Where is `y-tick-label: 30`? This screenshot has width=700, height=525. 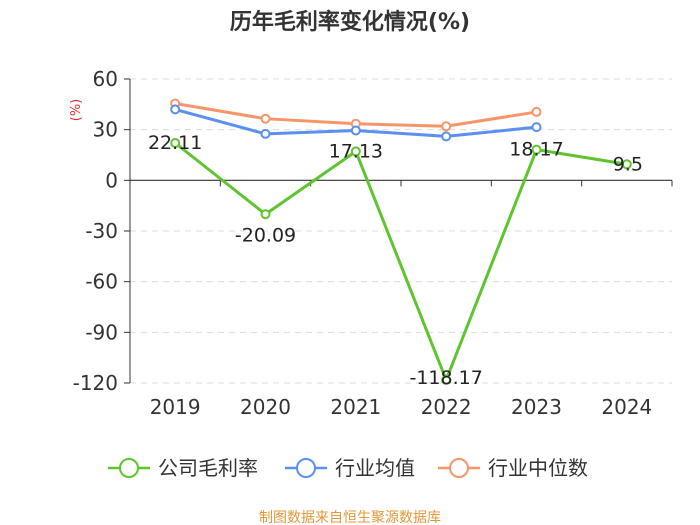 y-tick-label: 30 is located at coordinates (105, 130).